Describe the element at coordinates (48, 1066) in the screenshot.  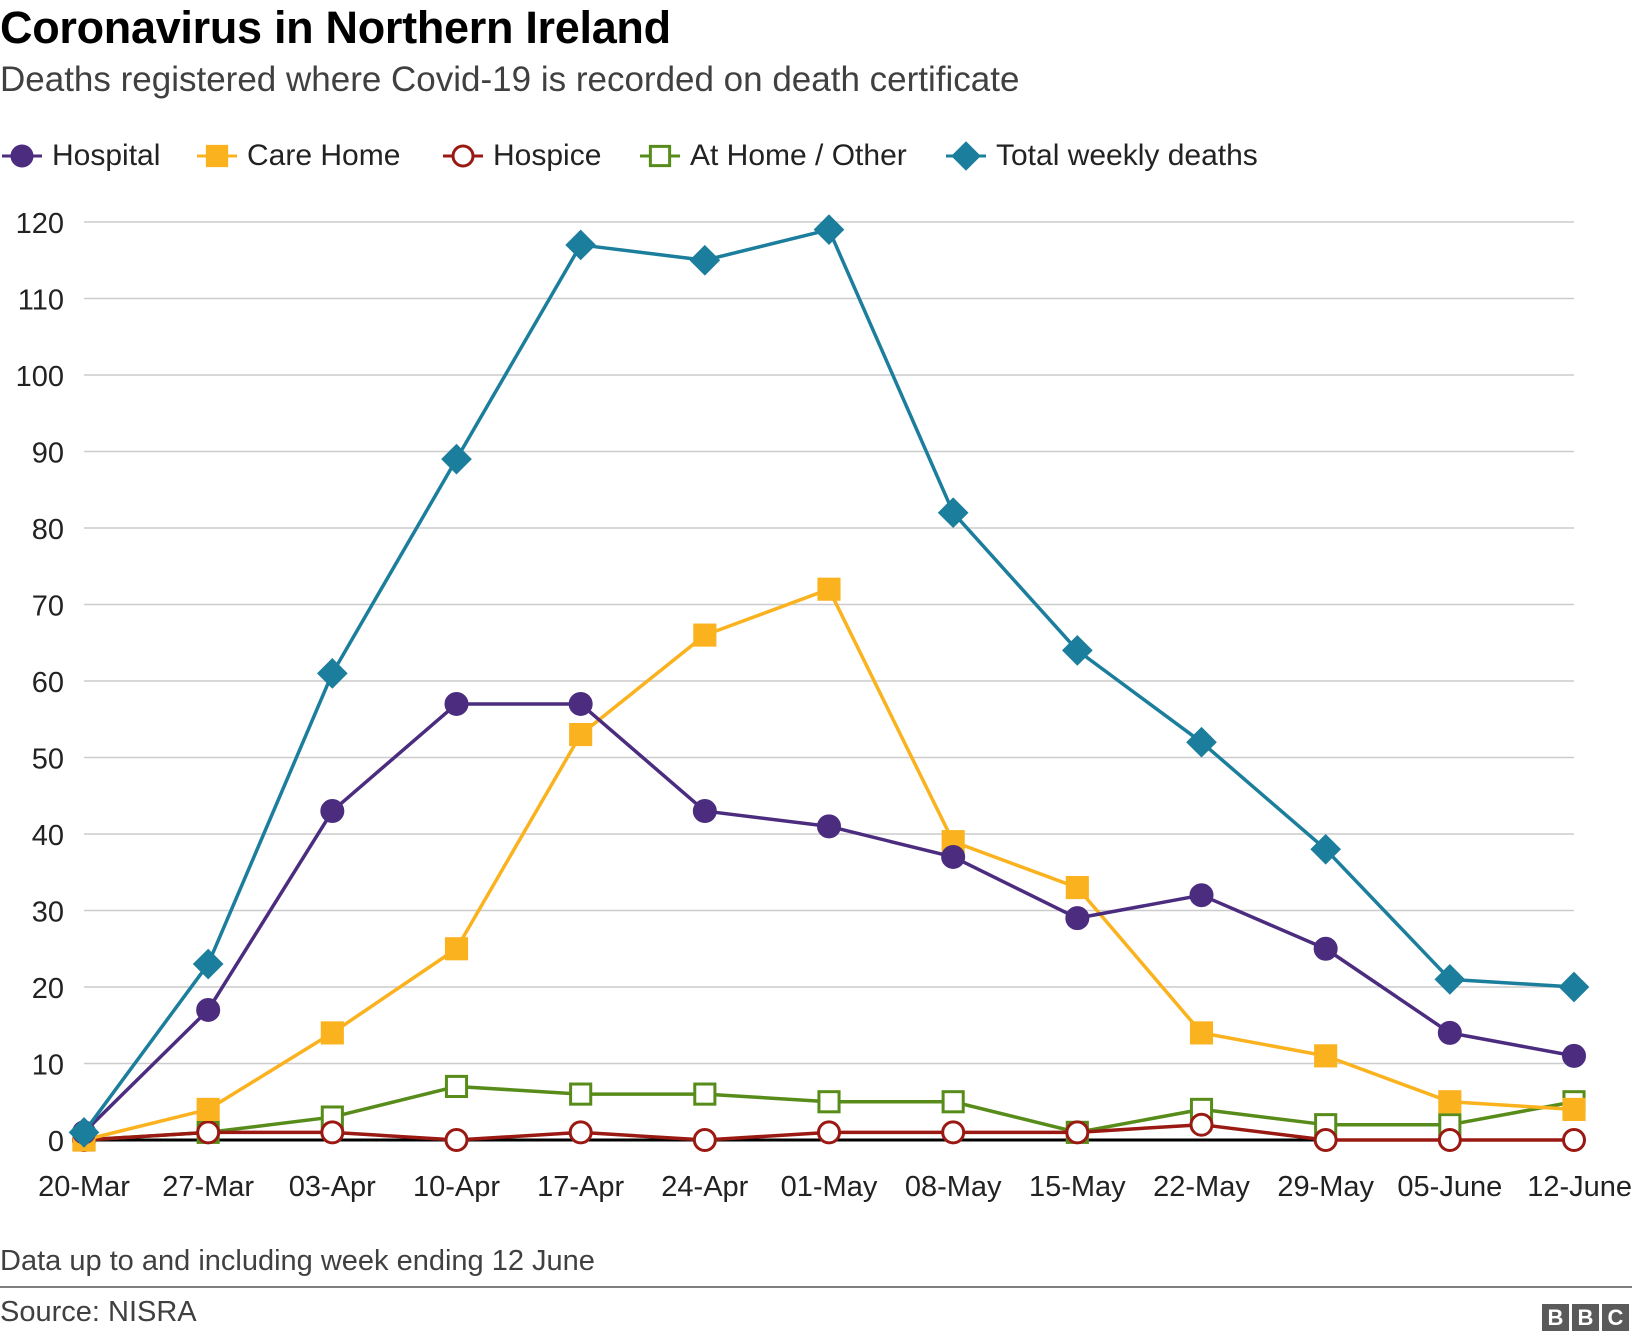
I see `y-tick-label: 10` at that location.